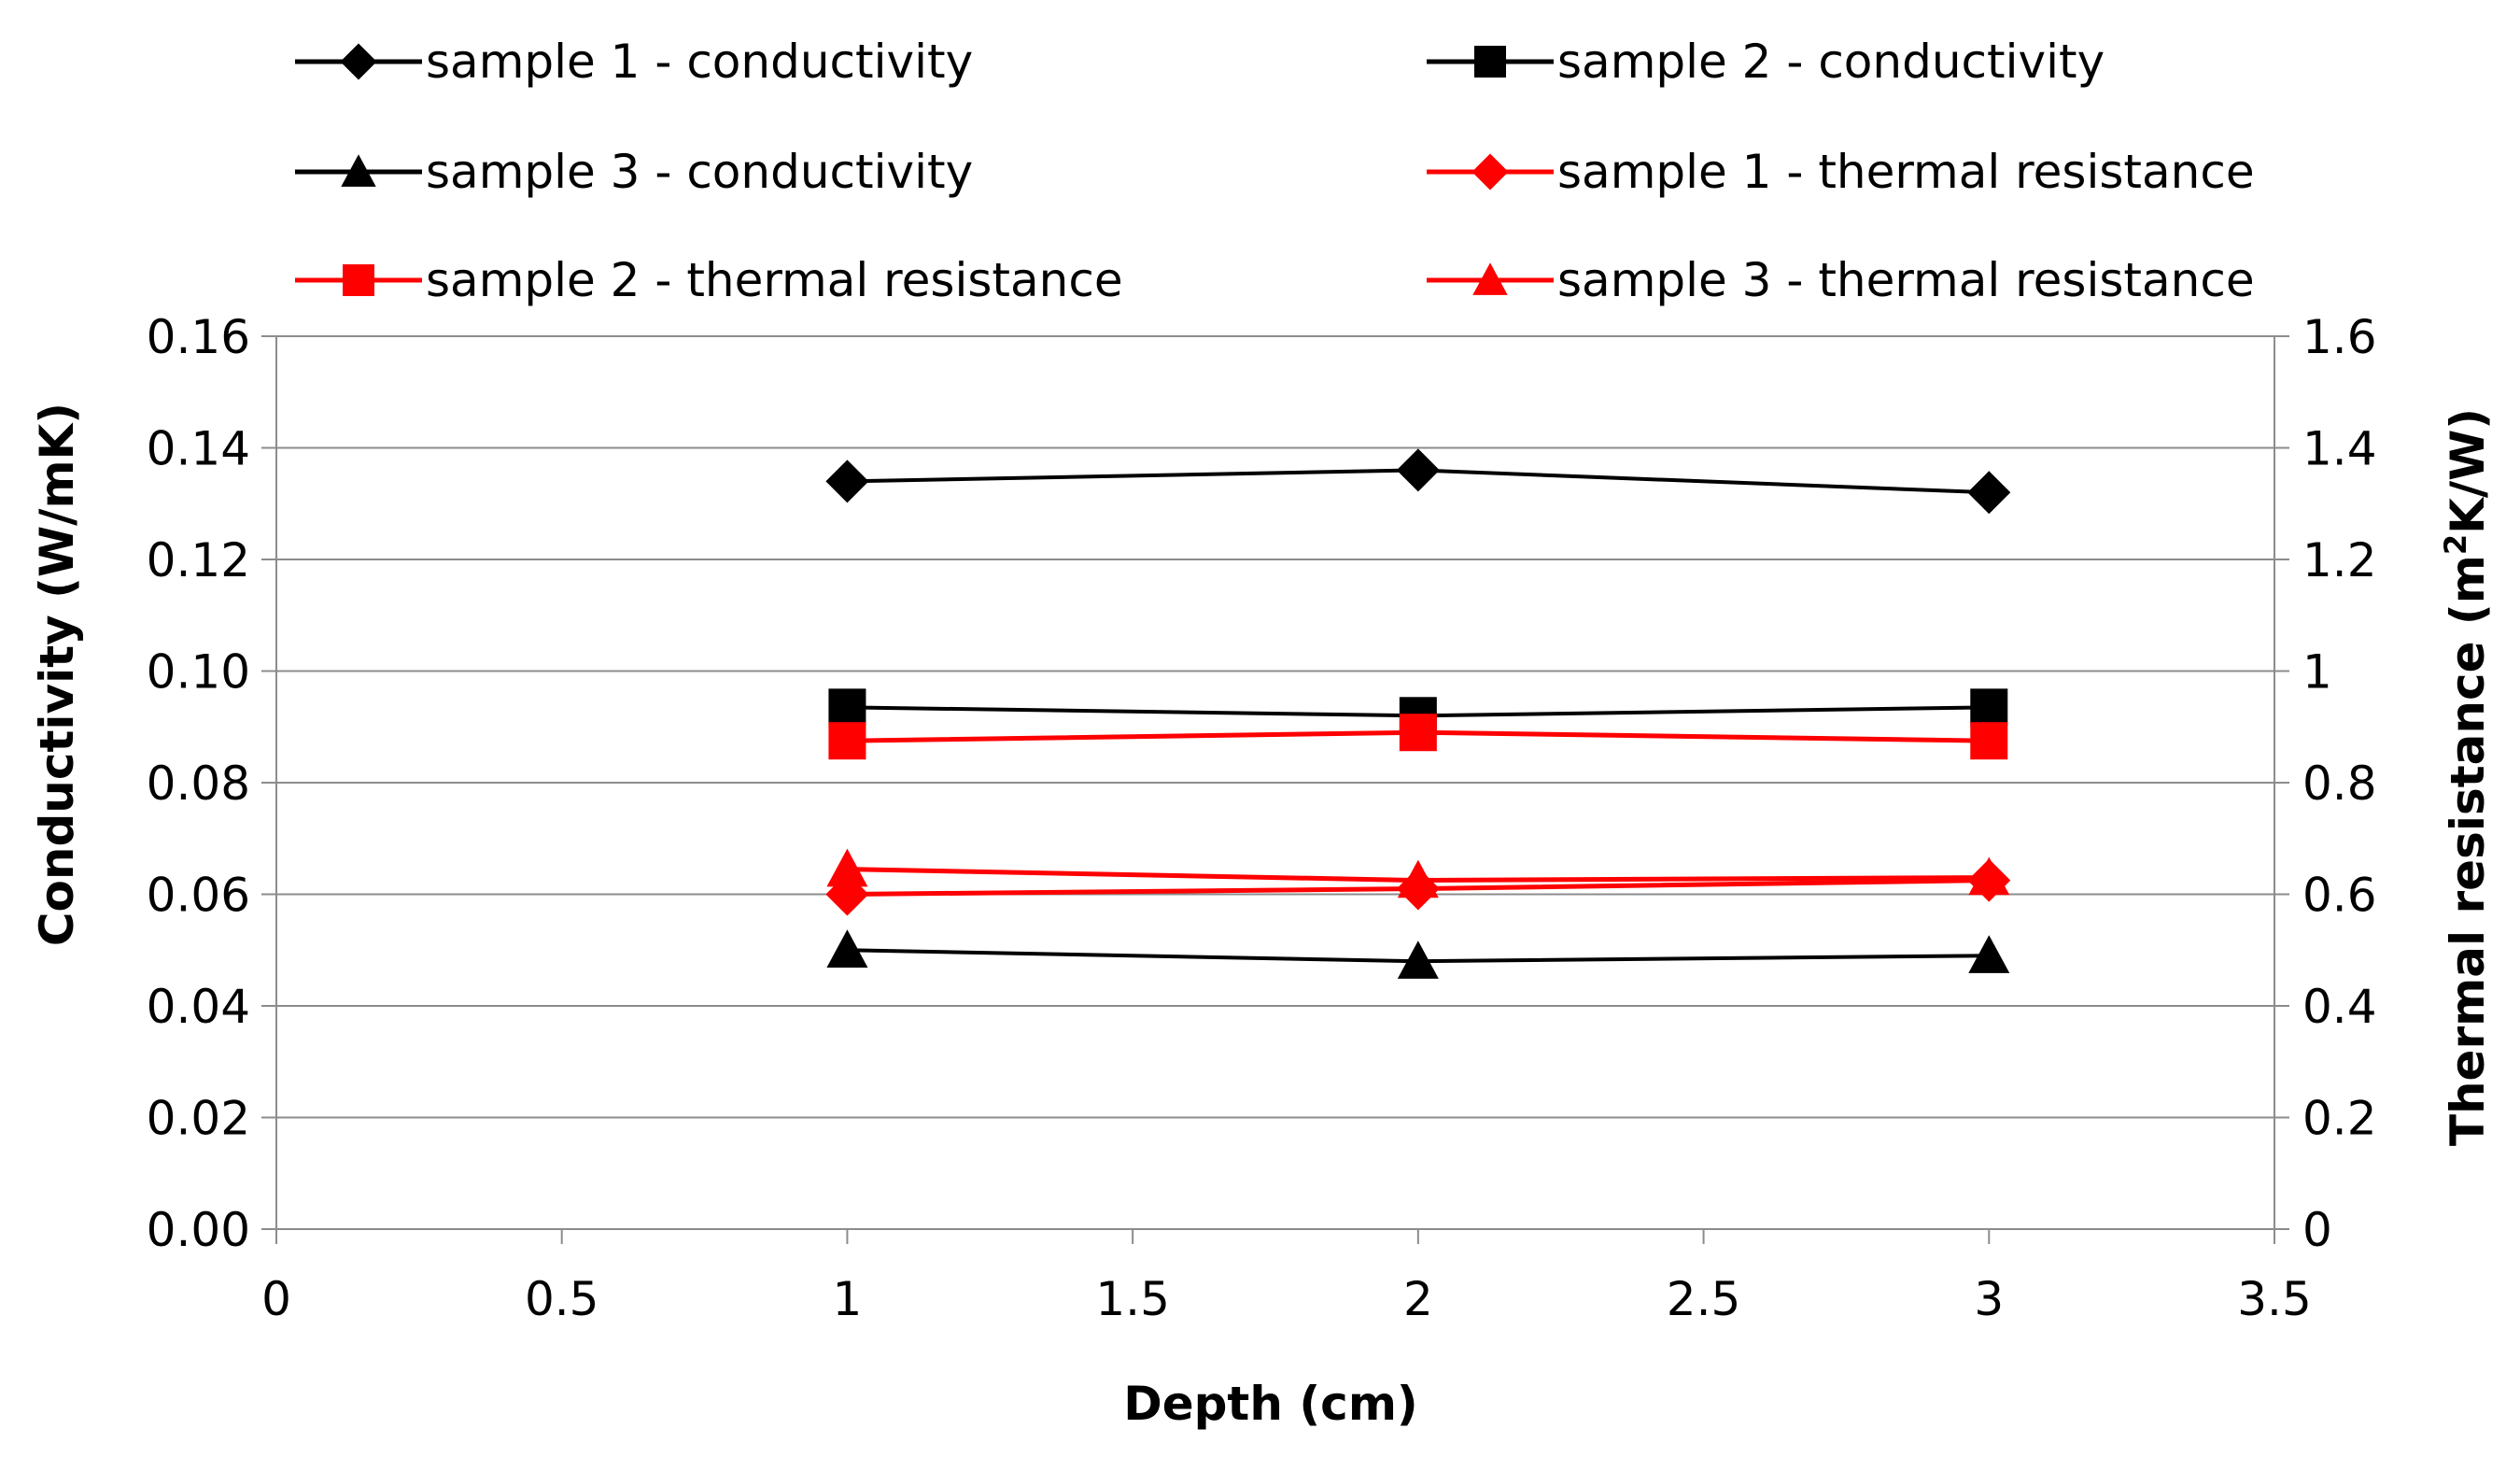  Describe the element at coordinates (2339, 1007) in the screenshot. I see `y2-tick-label: 0.4` at that location.